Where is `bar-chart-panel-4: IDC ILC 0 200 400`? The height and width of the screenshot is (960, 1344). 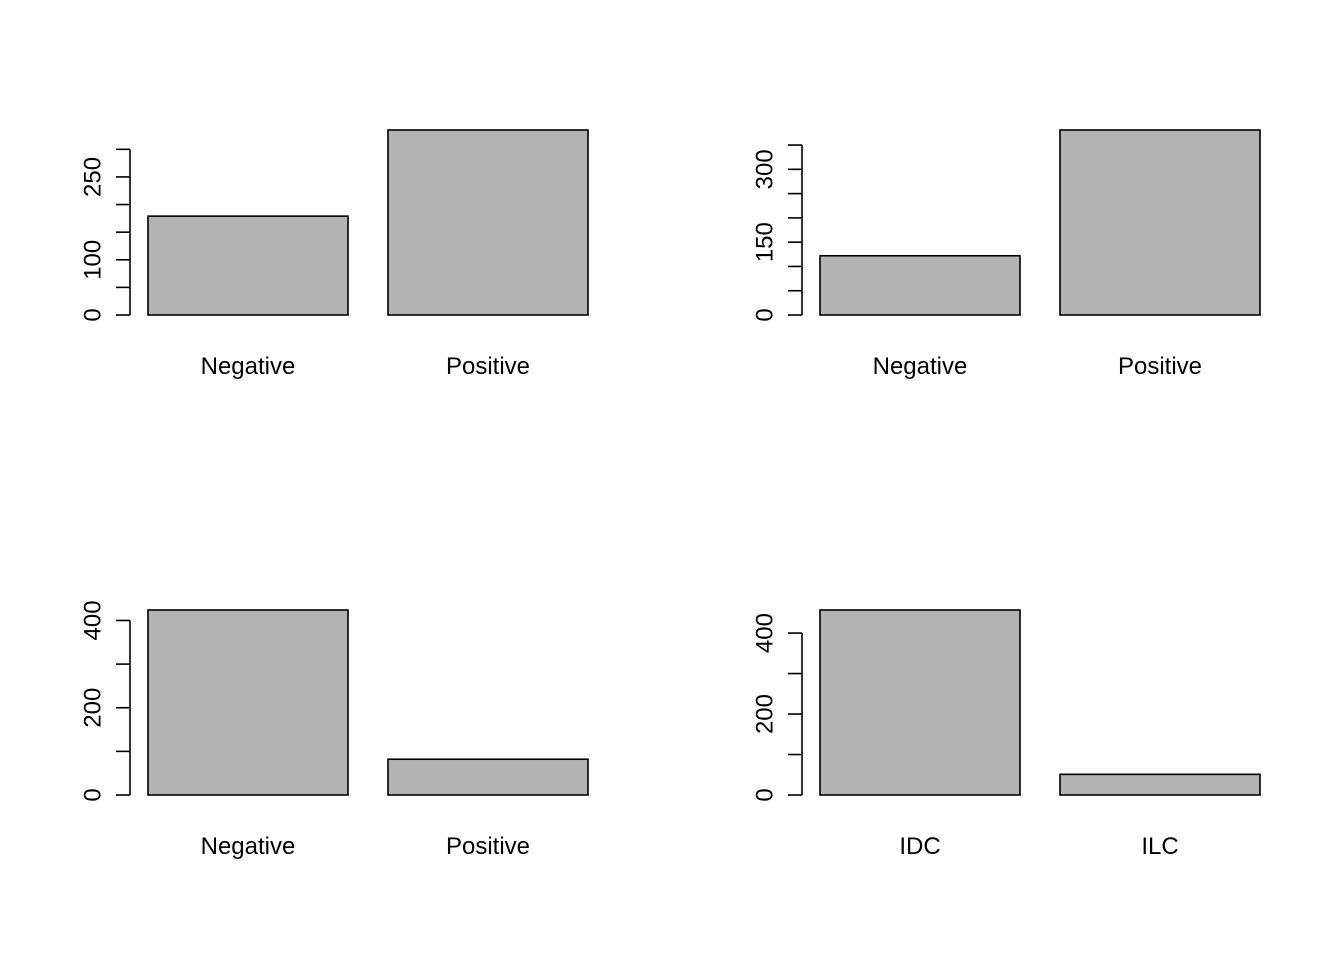
bar-chart-panel-4: IDC ILC 0 200 400 is located at coordinates (1006, 734).